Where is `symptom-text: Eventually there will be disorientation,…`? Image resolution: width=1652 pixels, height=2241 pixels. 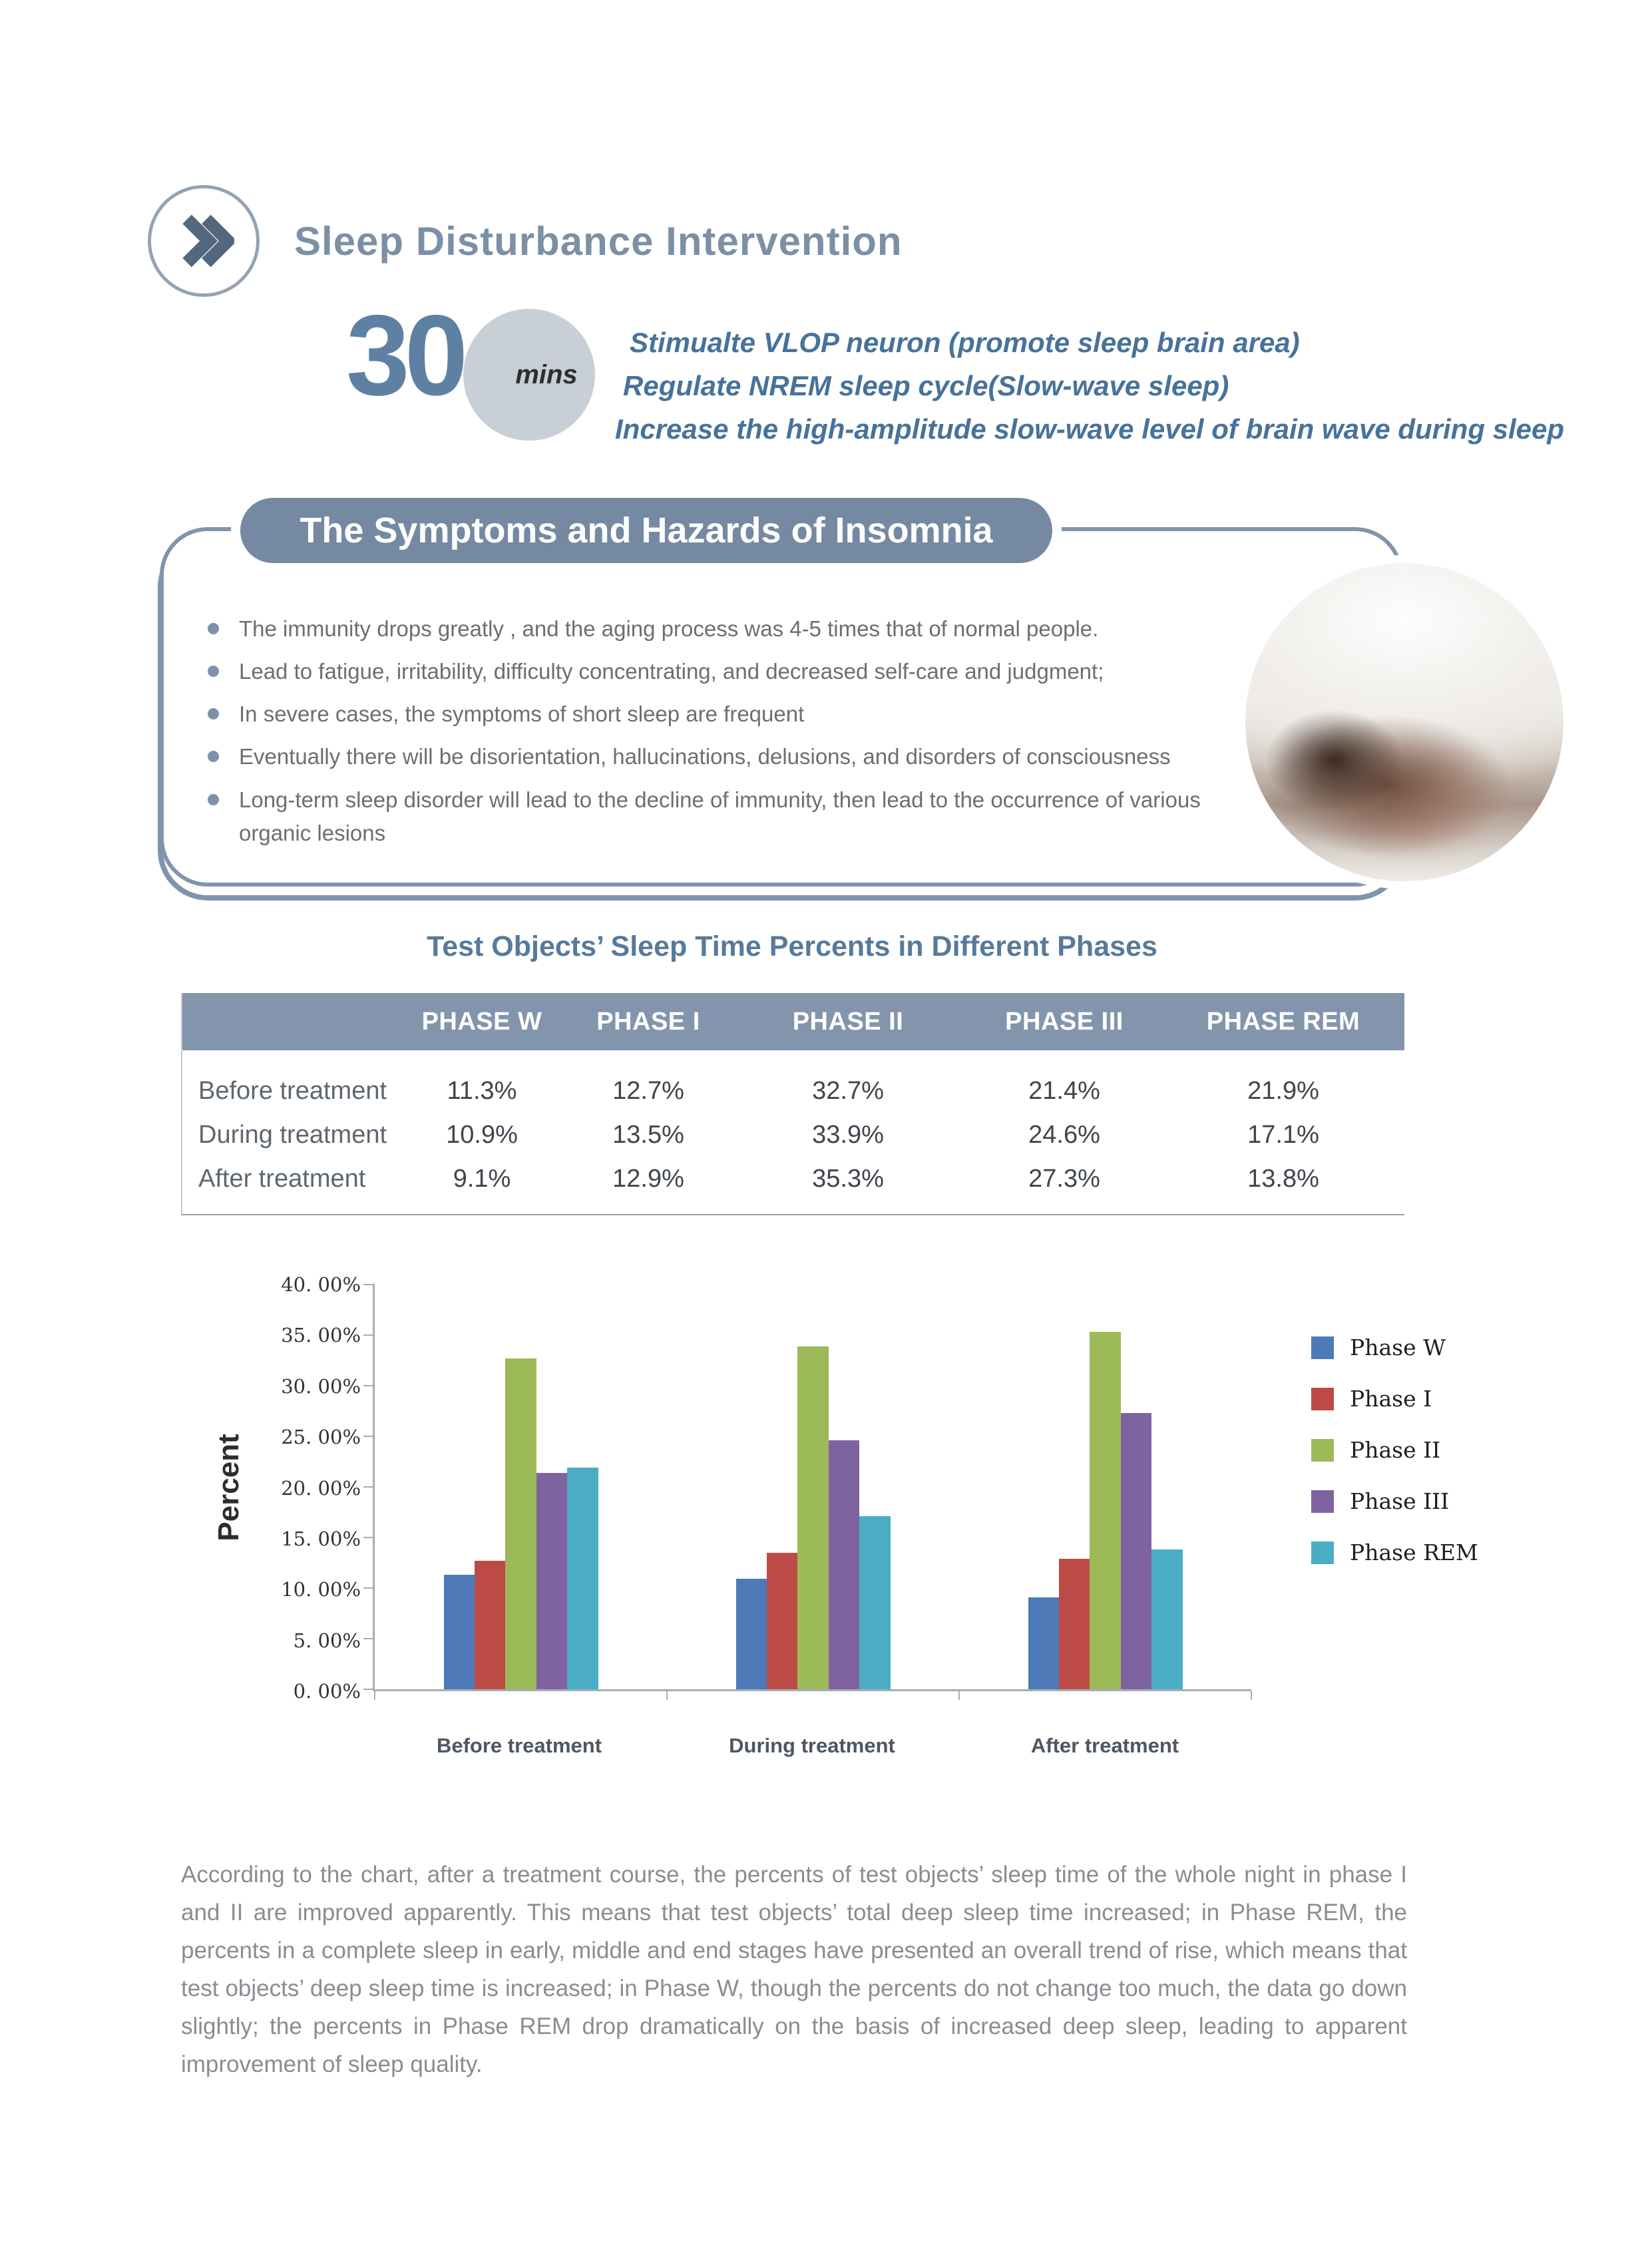
symptom-text: Eventually there will be disorientation,… is located at coordinates (705, 757).